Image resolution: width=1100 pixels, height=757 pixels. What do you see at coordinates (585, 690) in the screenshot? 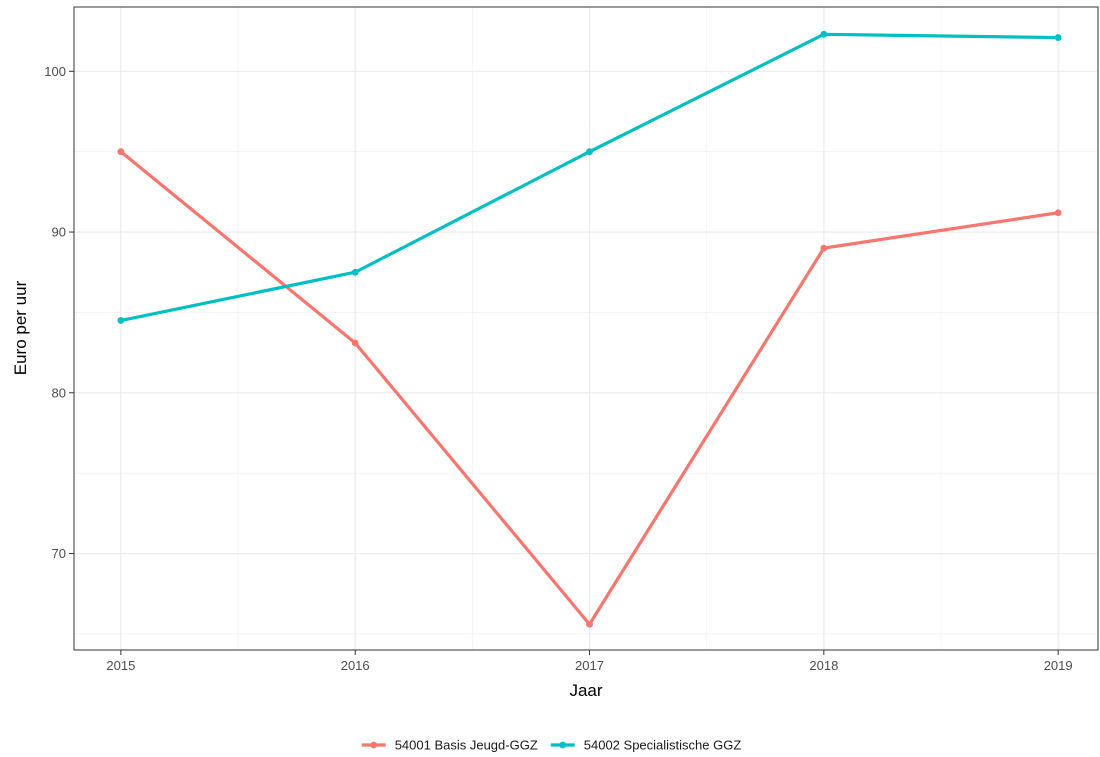
I see `x-axis-title: Jaar` at bounding box center [585, 690].